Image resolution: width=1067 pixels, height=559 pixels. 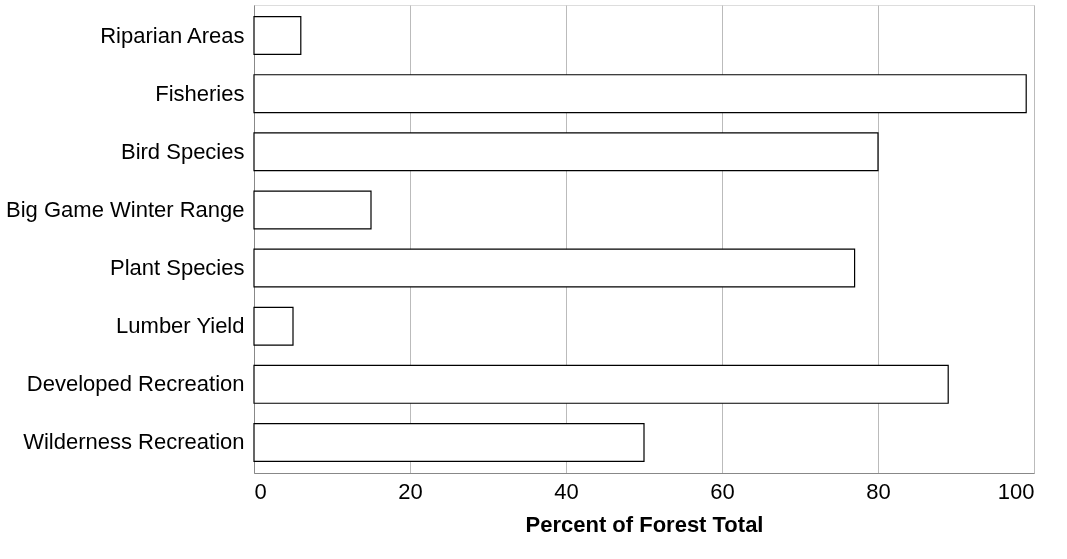 I want to click on x-tick-label: 20, so click(x=410, y=491).